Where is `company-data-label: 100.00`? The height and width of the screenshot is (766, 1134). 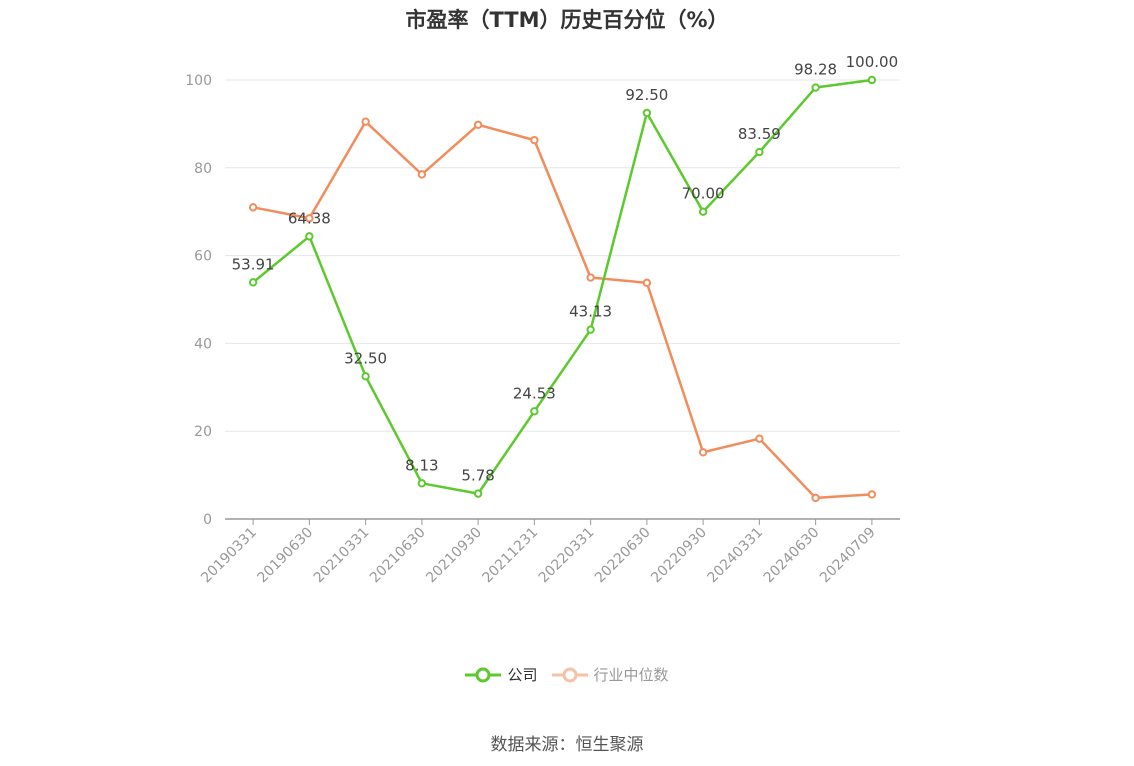
company-data-label: 100.00 is located at coordinates (872, 62).